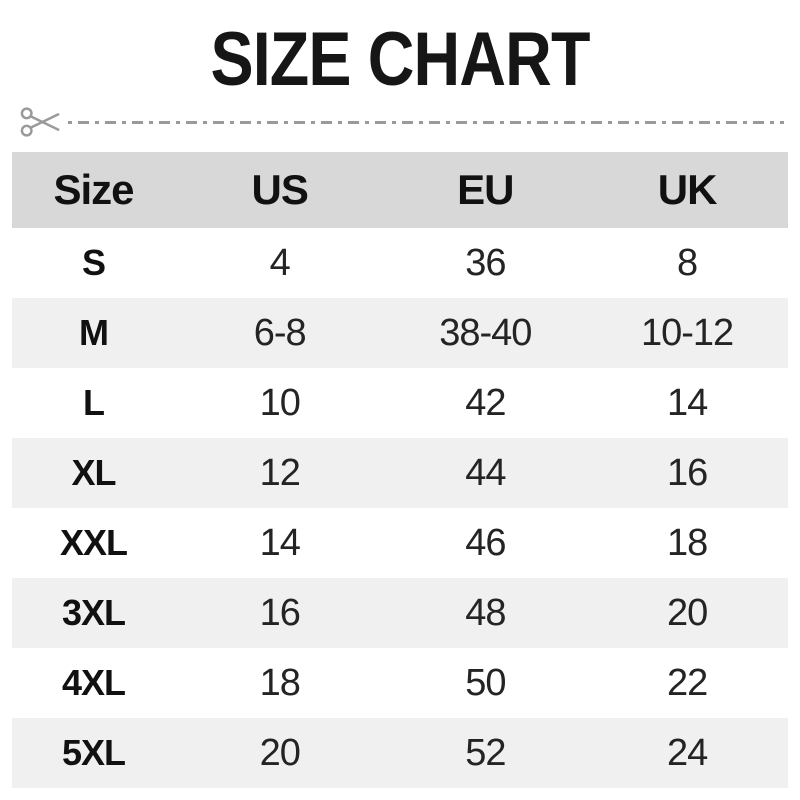 This screenshot has width=800, height=800. I want to click on size-value-cell: 50, so click(485, 682).